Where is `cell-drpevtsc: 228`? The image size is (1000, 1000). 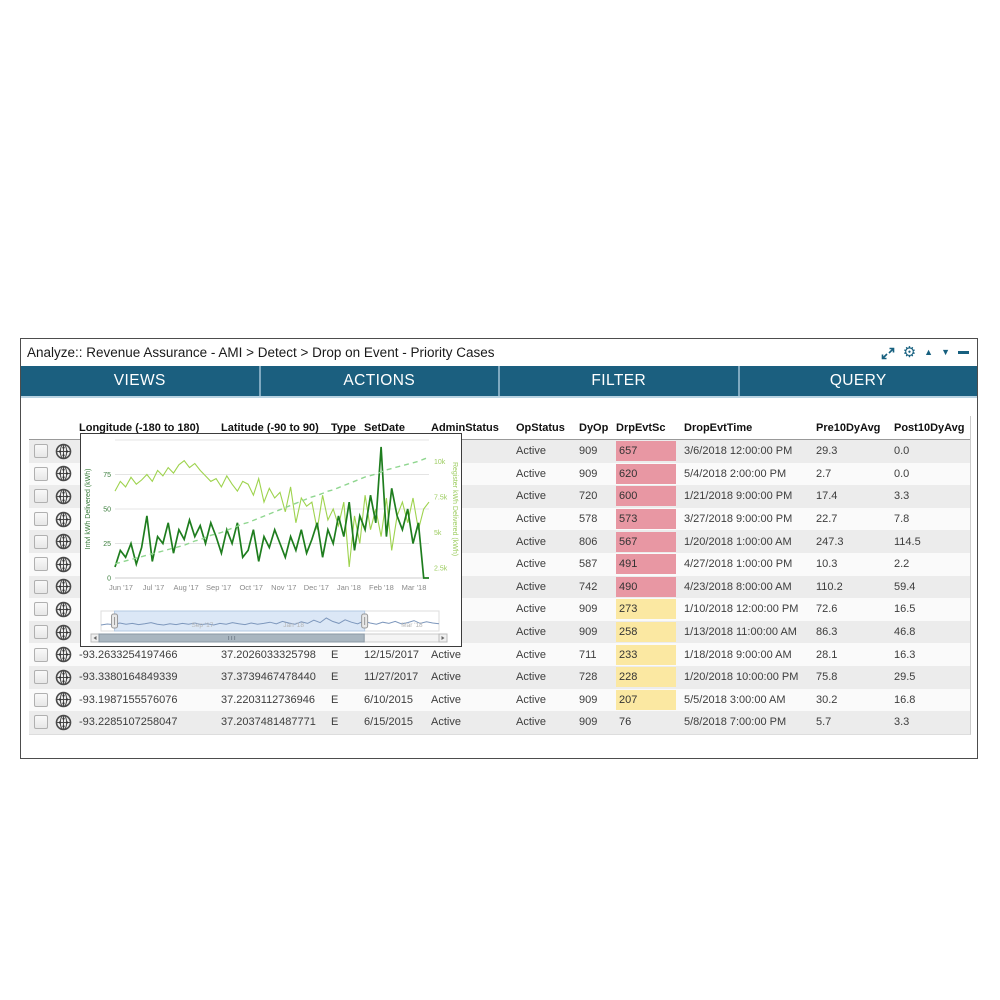 cell-drpevtsc: 228 is located at coordinates (648, 677).